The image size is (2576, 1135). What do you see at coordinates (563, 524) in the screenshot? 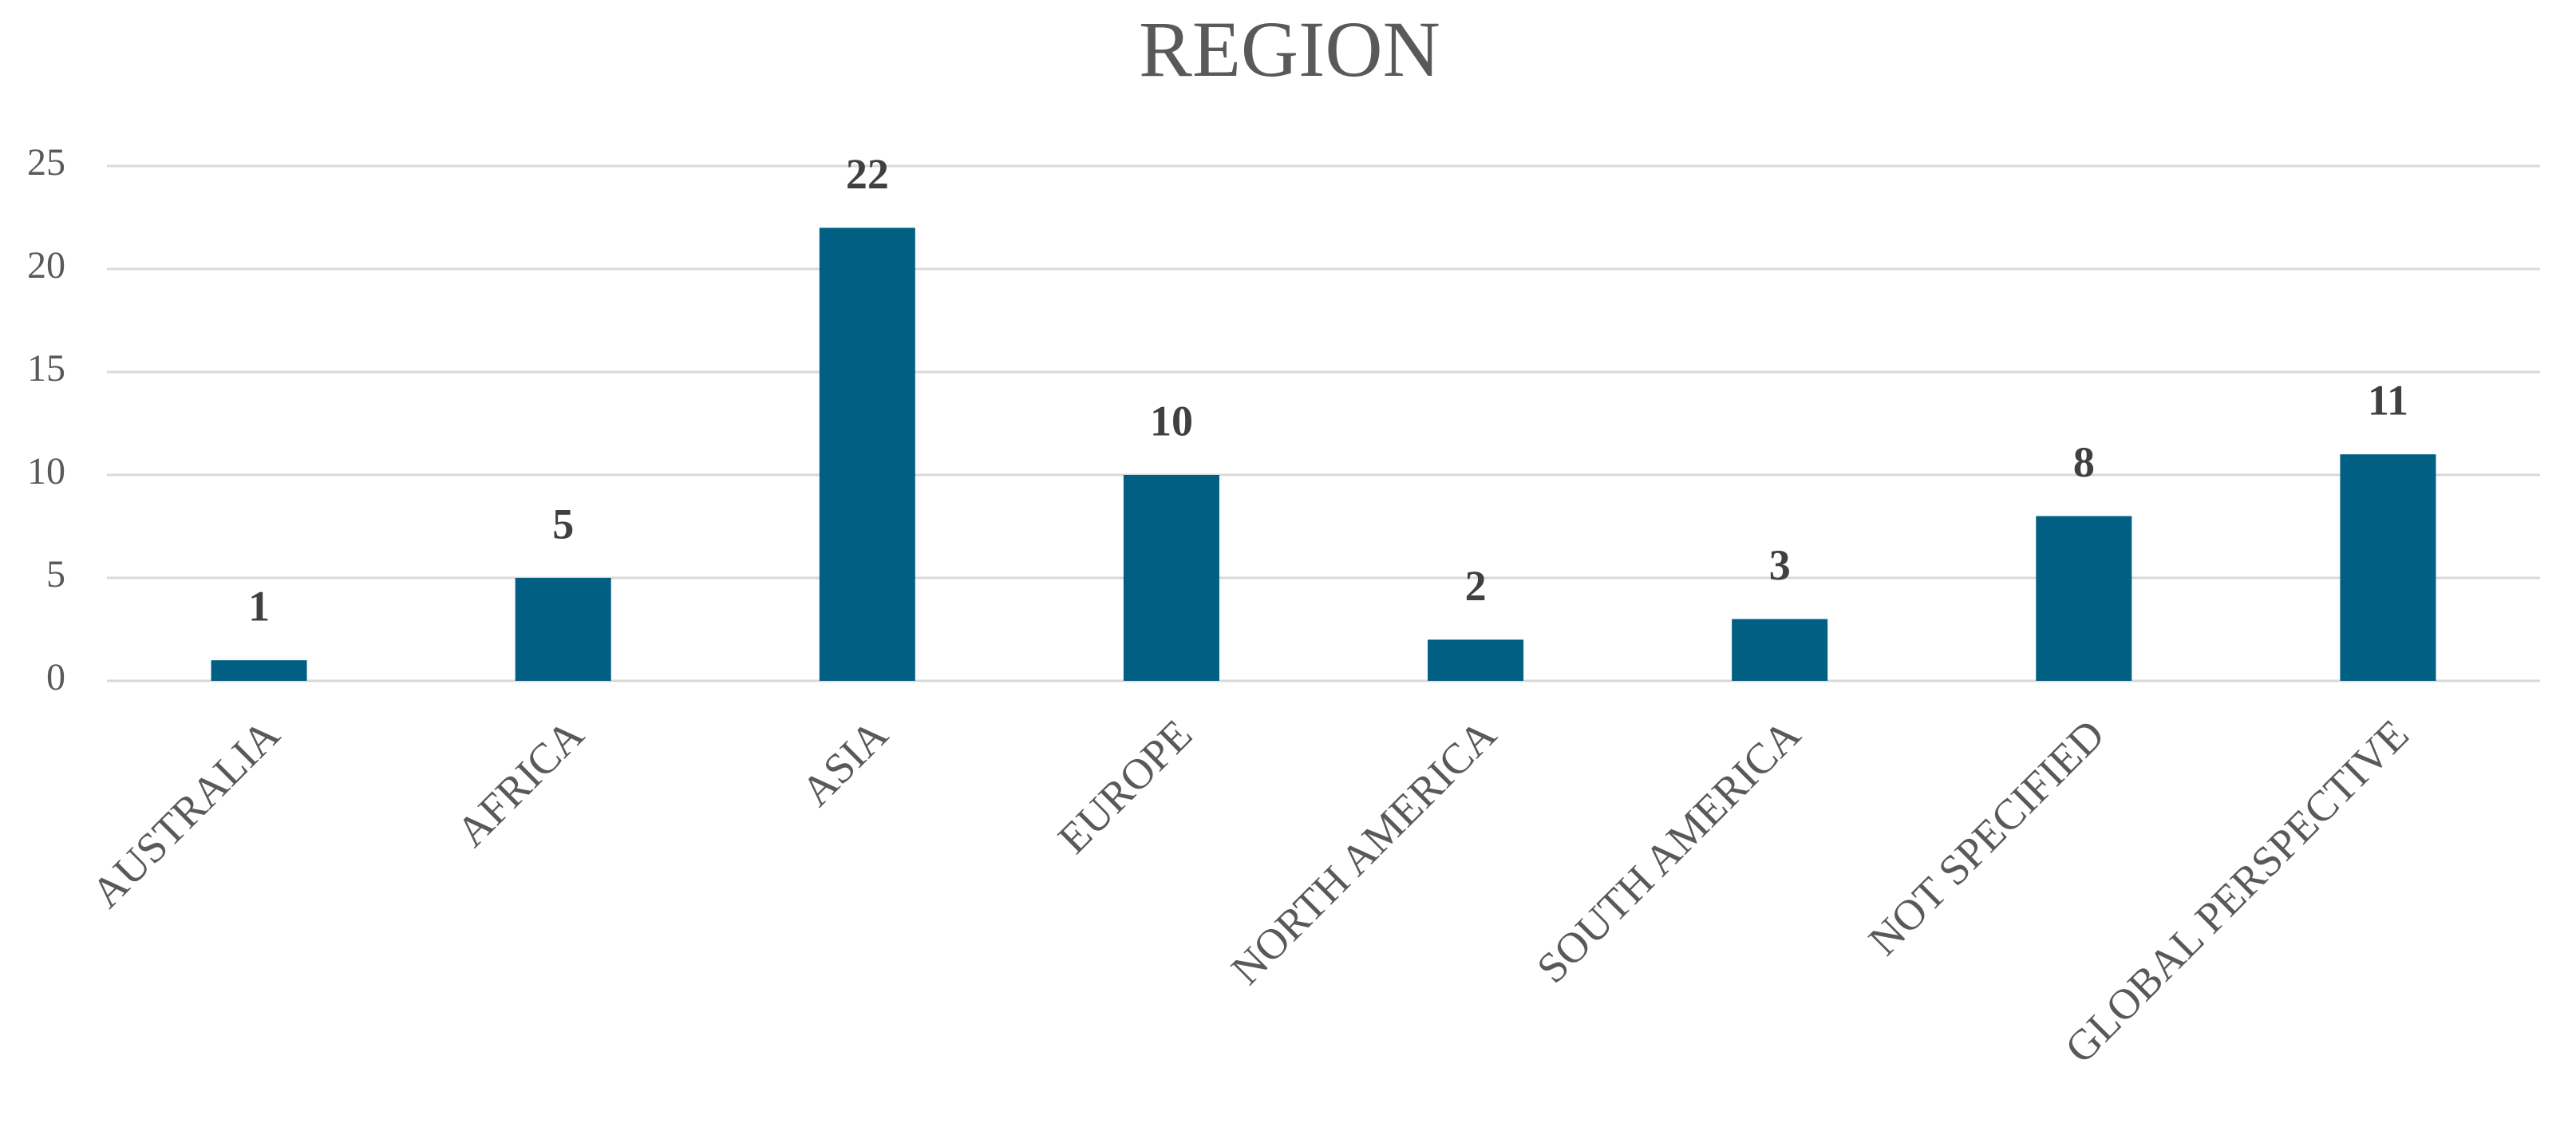
I see `data-label: 5` at bounding box center [563, 524].